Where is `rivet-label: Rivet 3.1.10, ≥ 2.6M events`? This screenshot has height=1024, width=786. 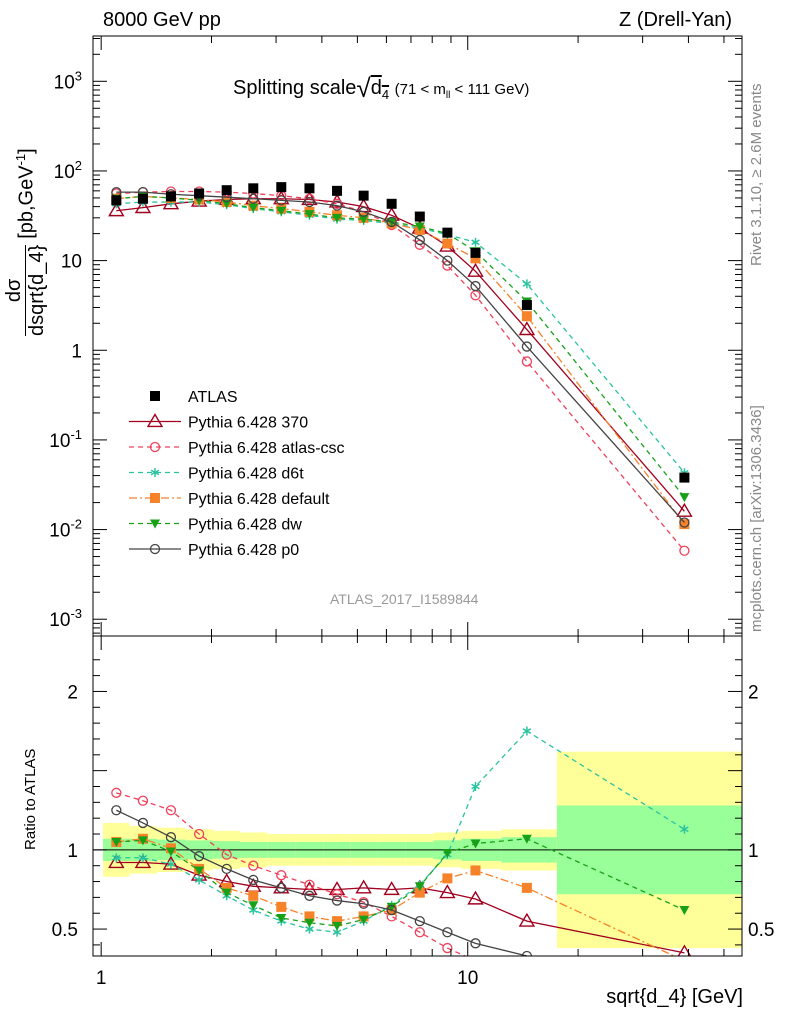
rivet-label: Rivet 3.1.10, ≥ 2.6M events is located at coordinates (756, 175).